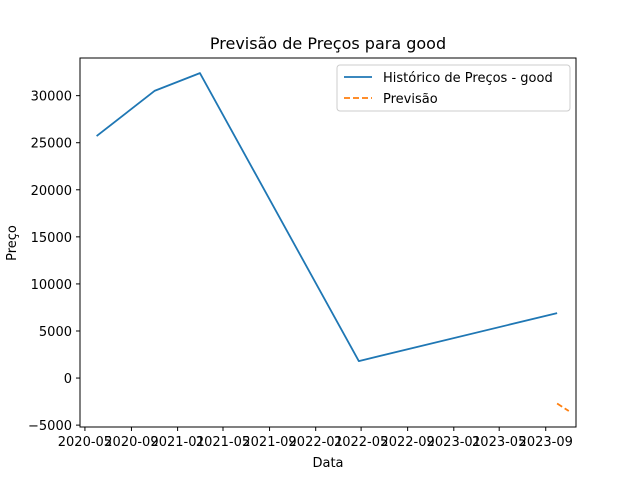  Describe the element at coordinates (131, 442) in the screenshot. I see `x-tick-label: 2020-09` at that location.